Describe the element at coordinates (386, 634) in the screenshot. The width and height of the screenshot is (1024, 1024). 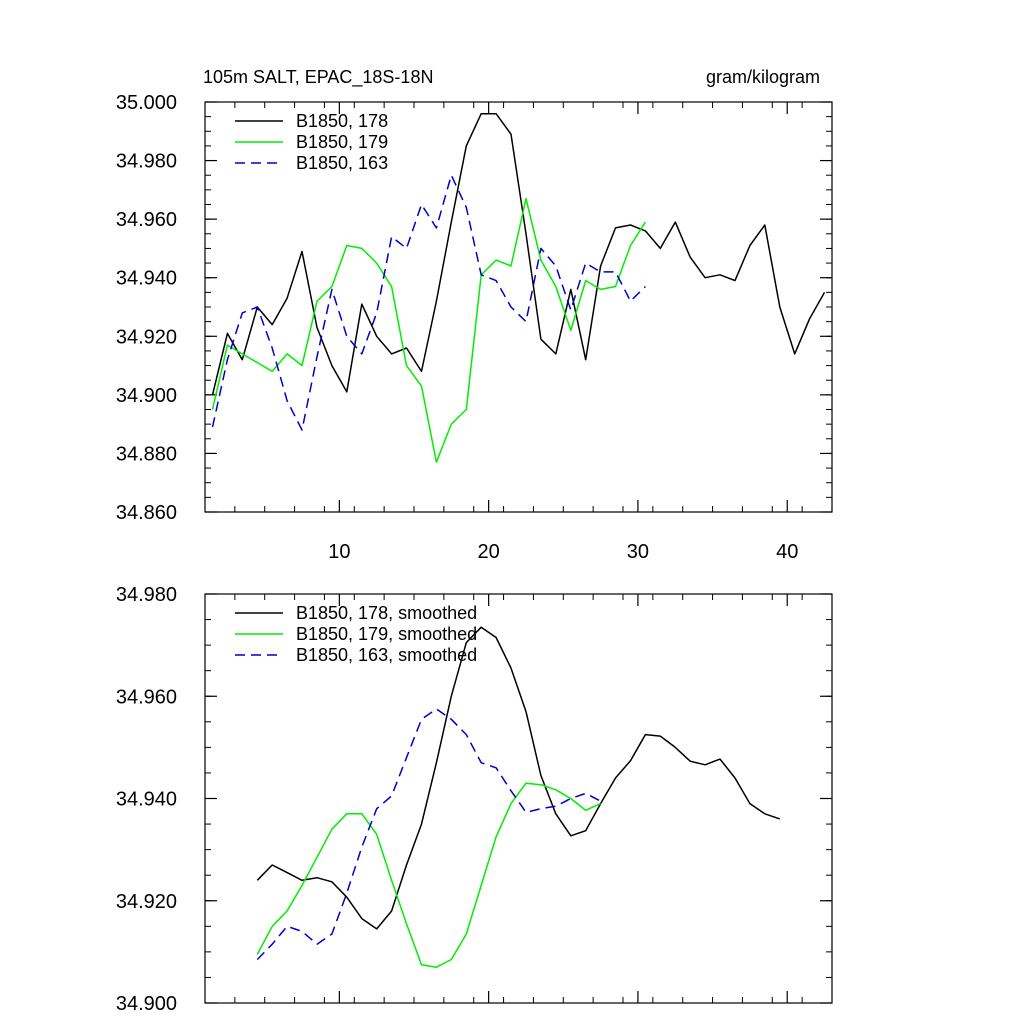
I see `legend-label: B1850, 179, smoothed` at that location.